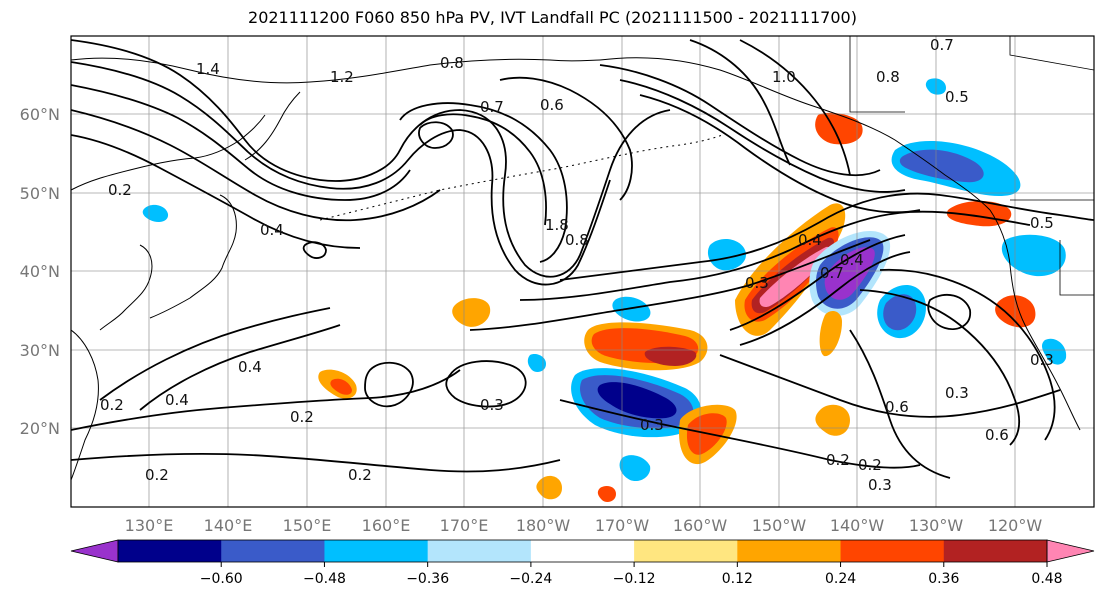 The width and height of the screenshot is (1105, 601). What do you see at coordinates (606, 494) in the screenshot?
I see `shade-orange-small6` at bounding box center [606, 494].